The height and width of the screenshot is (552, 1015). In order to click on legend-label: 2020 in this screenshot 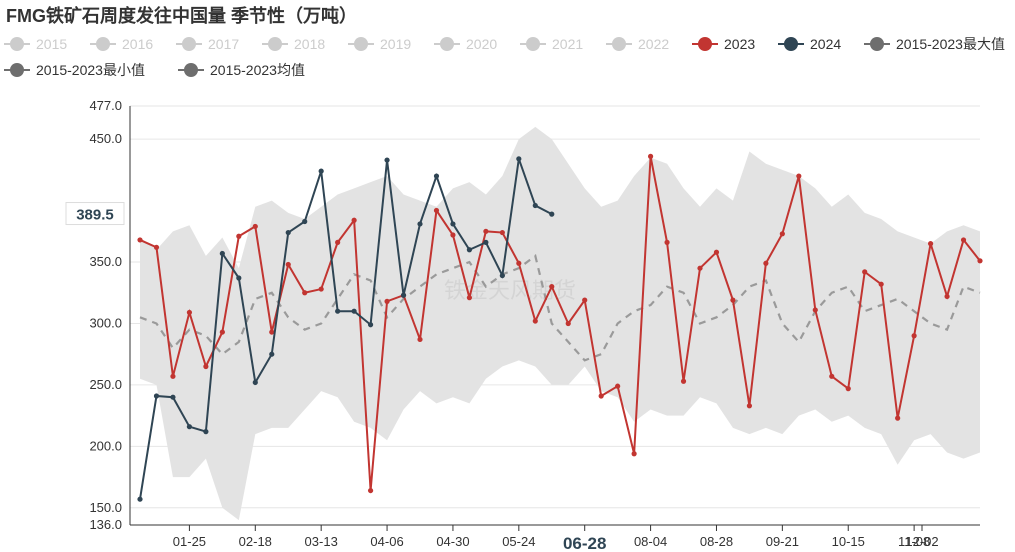, I will do `click(482, 44)`.